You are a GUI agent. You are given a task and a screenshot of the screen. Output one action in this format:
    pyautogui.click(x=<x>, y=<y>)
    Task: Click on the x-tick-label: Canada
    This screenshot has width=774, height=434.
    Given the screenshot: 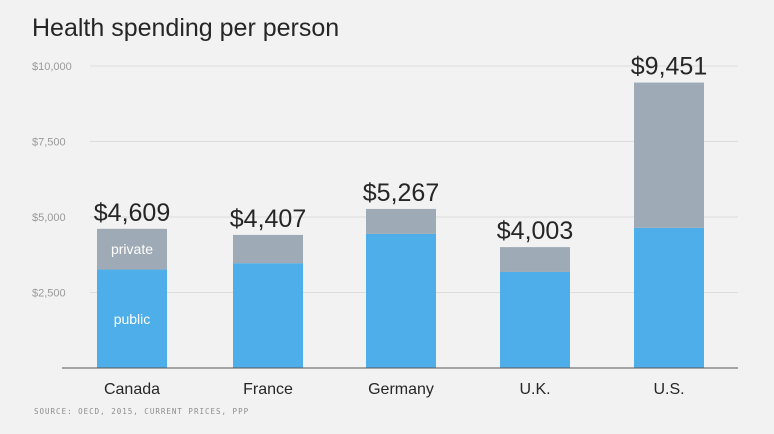 What is the action you would take?
    pyautogui.click(x=132, y=389)
    